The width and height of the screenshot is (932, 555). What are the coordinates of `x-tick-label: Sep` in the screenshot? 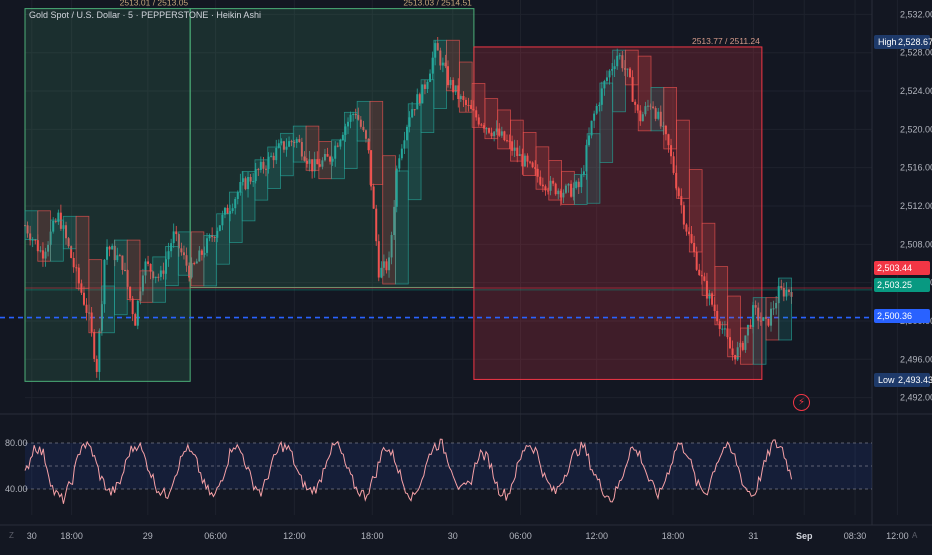 It's located at (804, 536).